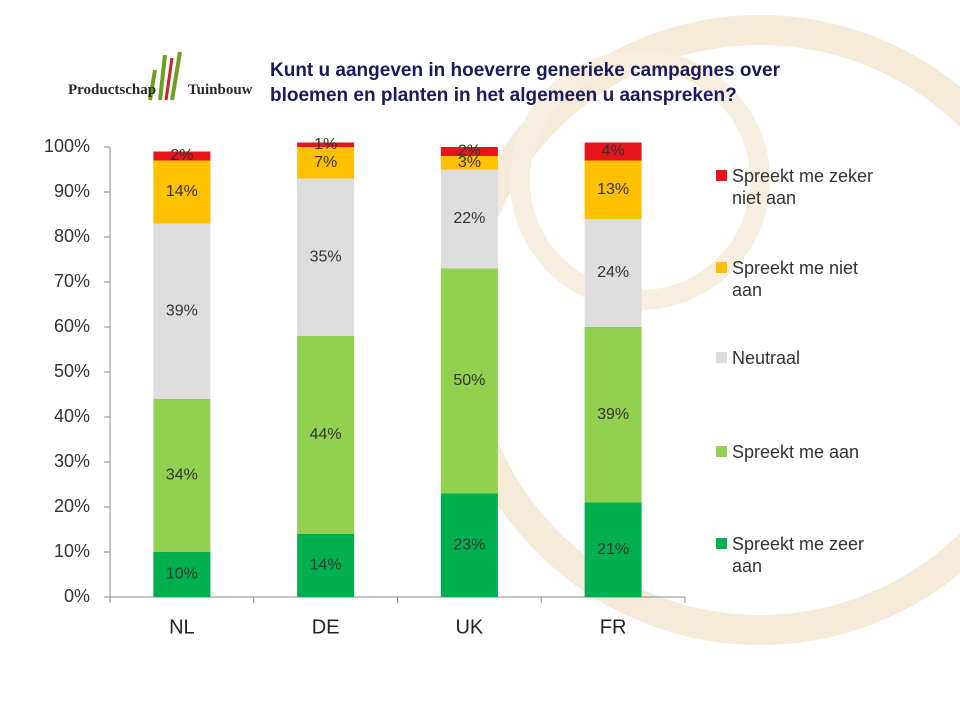  What do you see at coordinates (72, 371) in the screenshot?
I see `y-tick-label: 50%` at bounding box center [72, 371].